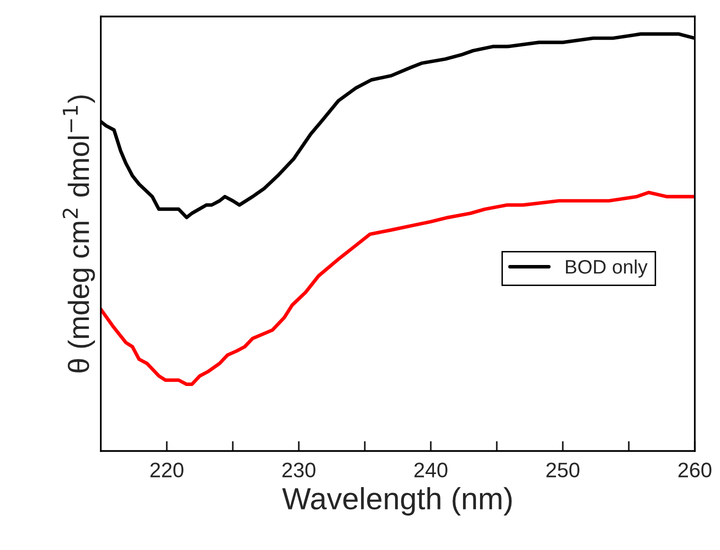  I want to click on x-axis-title: Wavelength (nm), so click(397, 501).